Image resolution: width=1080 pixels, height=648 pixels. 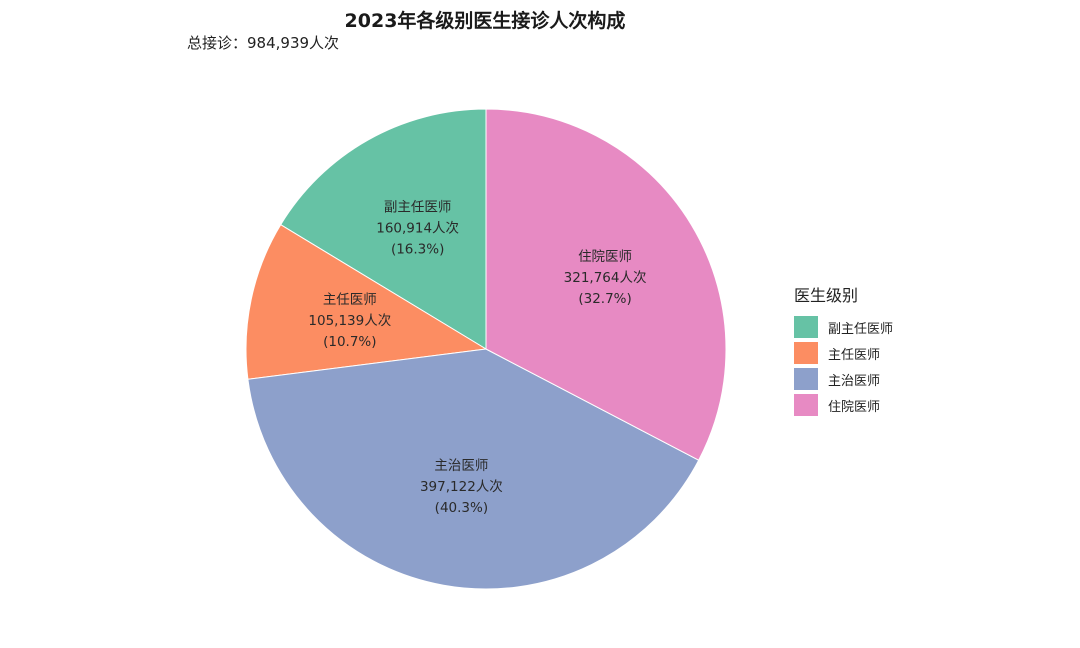 I want to click on slice-label-percent-2: (40.3%), so click(x=461, y=508).